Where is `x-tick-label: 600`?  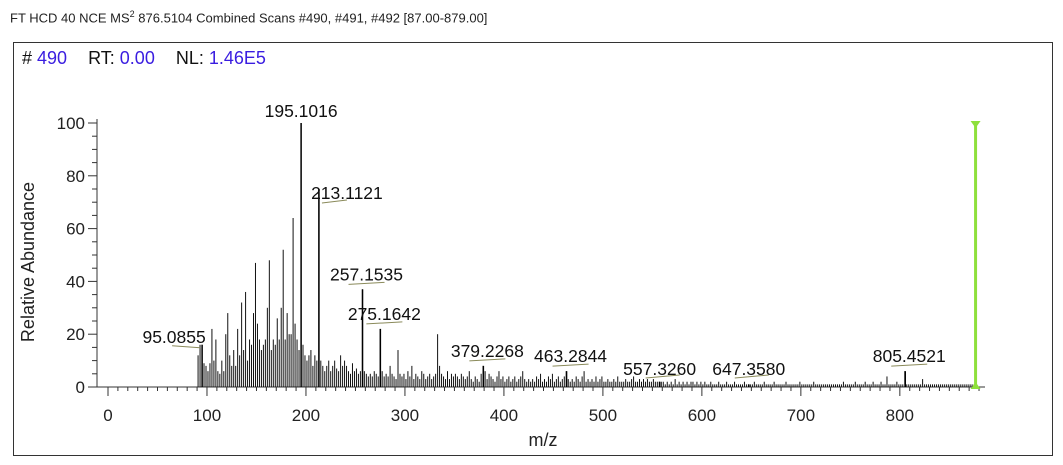
x-tick-label: 600 is located at coordinates (702, 415).